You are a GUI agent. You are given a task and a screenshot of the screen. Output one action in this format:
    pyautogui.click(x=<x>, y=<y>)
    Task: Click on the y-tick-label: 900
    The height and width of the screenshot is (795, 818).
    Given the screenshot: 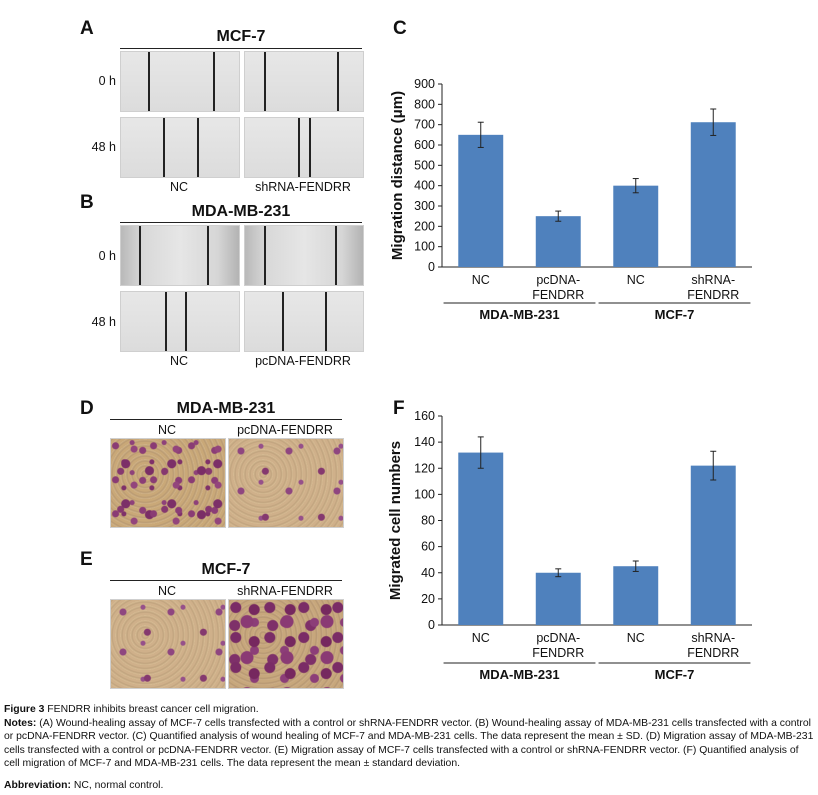 What is the action you would take?
    pyautogui.click(x=424, y=84)
    